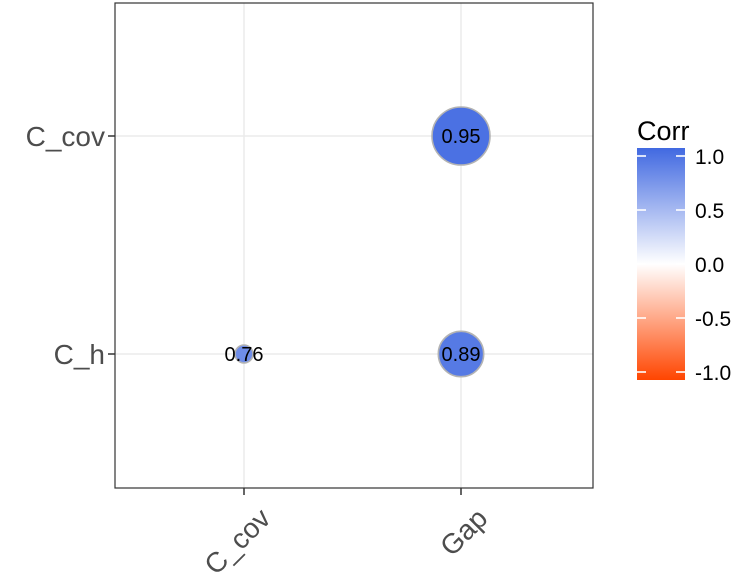  I want to click on corr-label-1: 0.76, so click(244, 355).